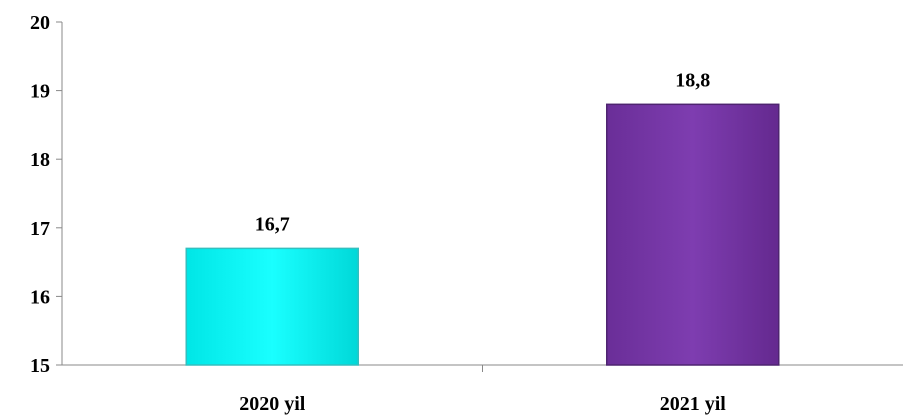 The width and height of the screenshot is (903, 417). What do you see at coordinates (40, 297) in the screenshot?
I see `y-tick-label: 16` at bounding box center [40, 297].